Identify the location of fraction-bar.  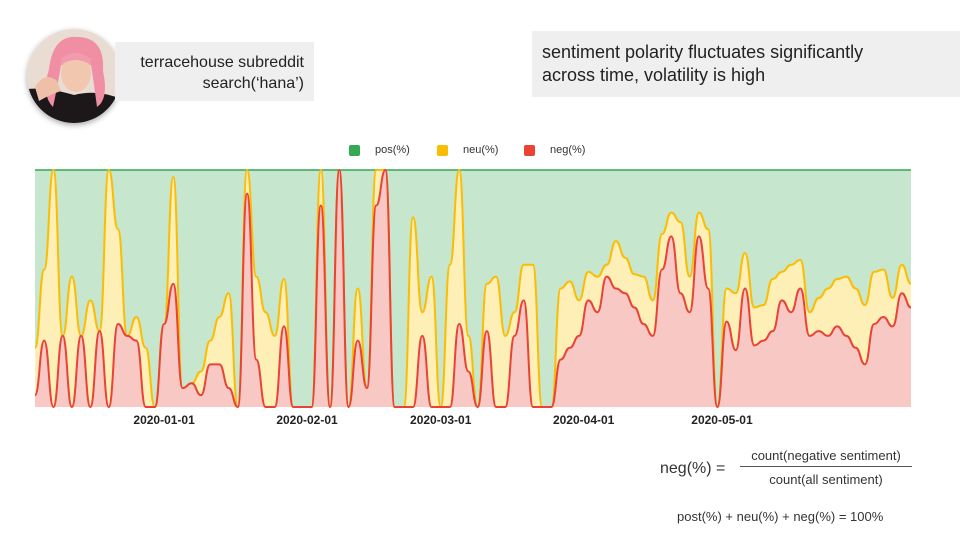
(826, 466).